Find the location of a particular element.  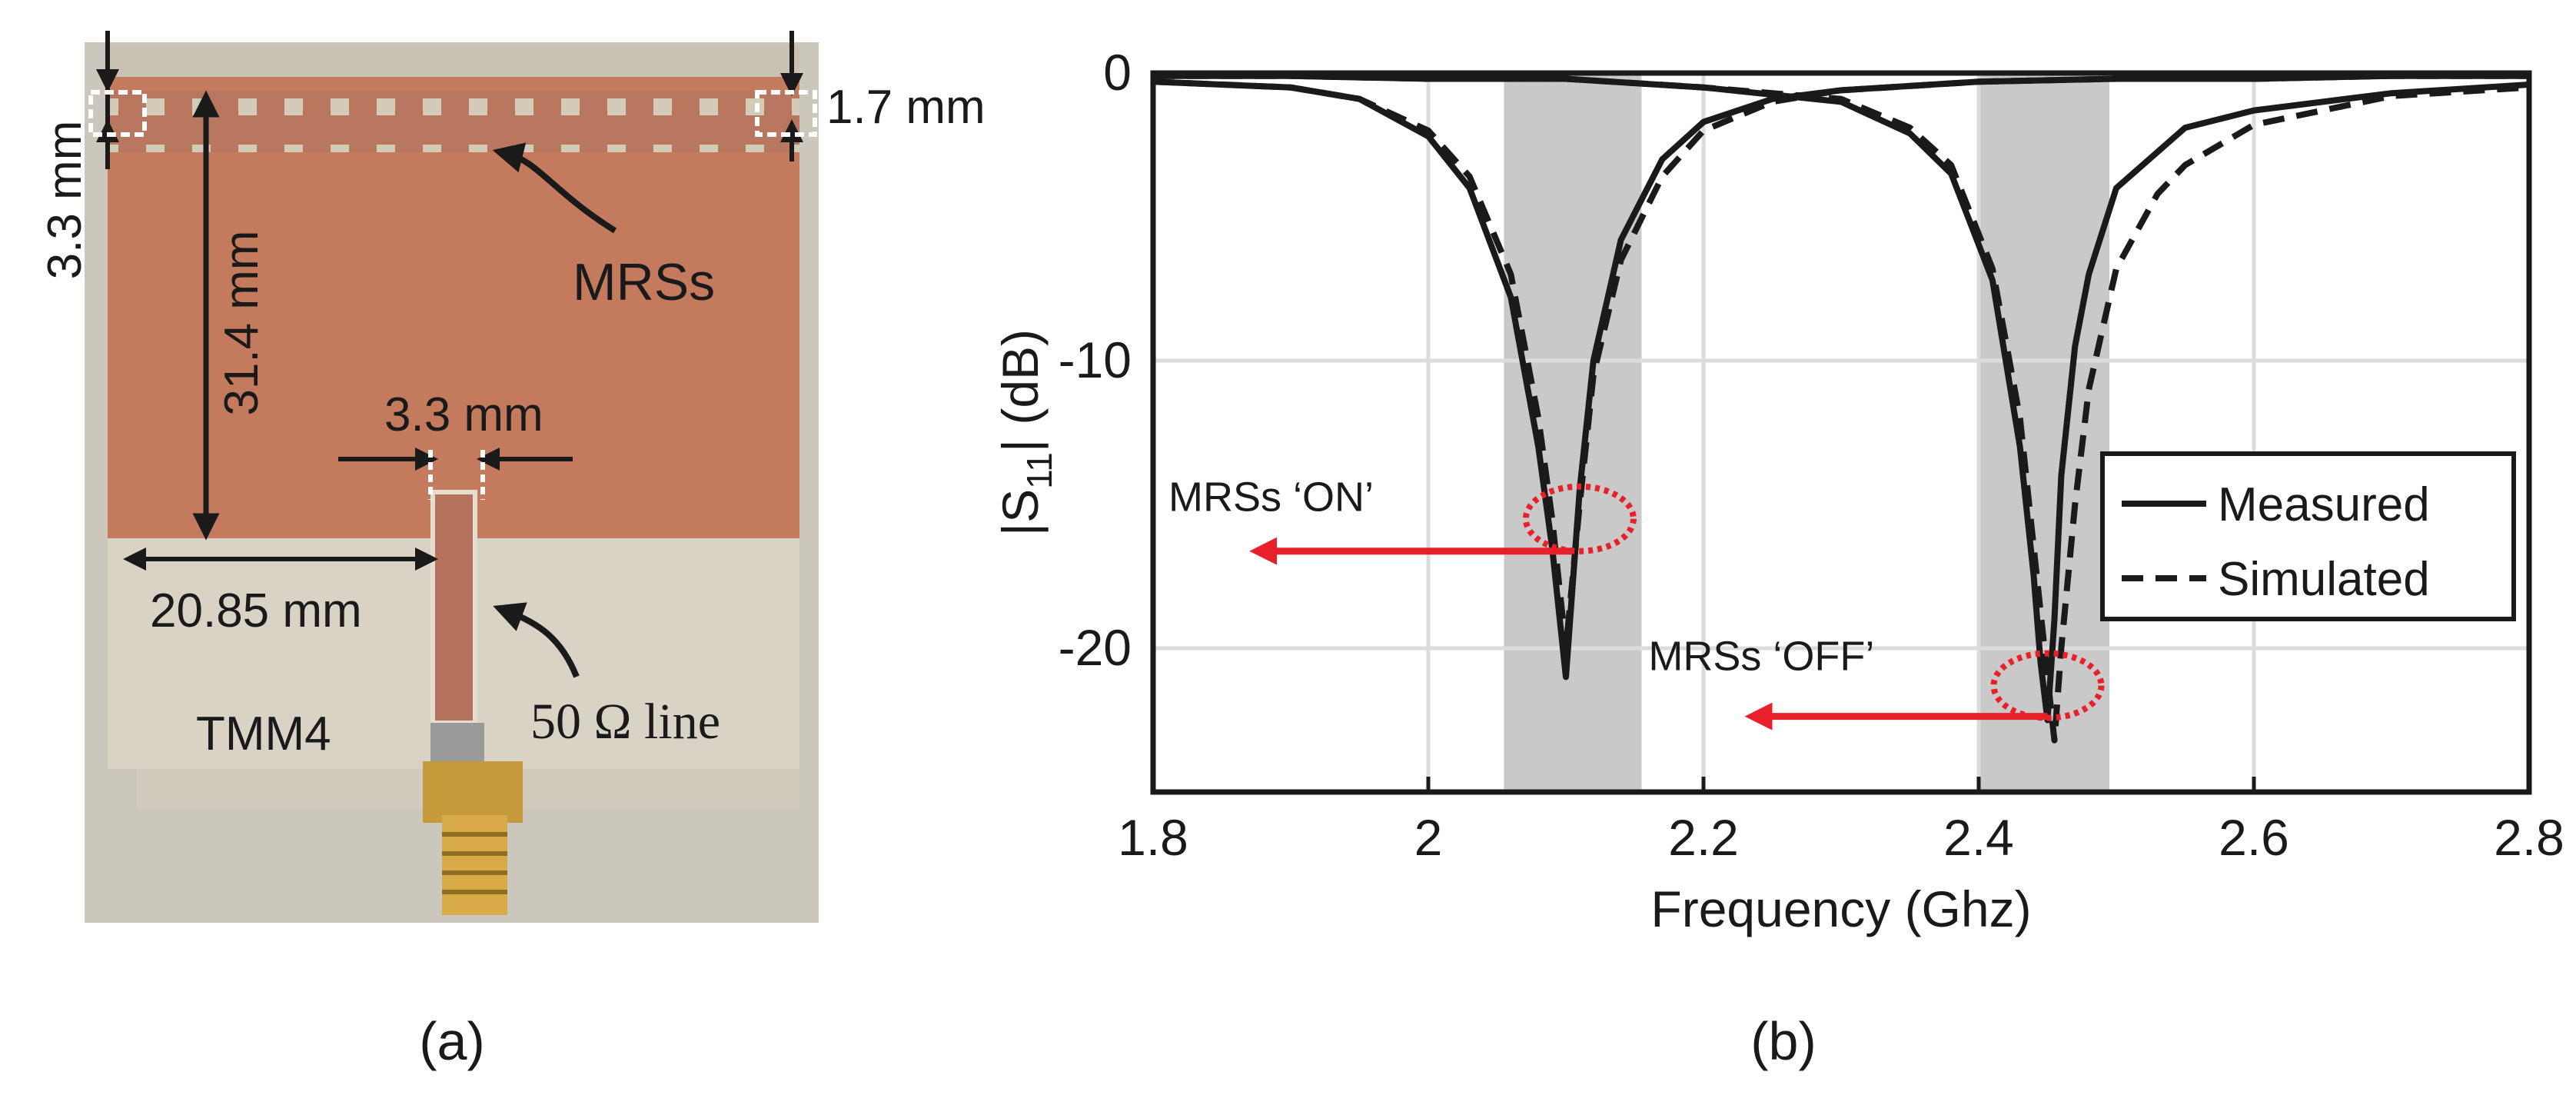

y-tick-label-1: -10 is located at coordinates (1095, 359).